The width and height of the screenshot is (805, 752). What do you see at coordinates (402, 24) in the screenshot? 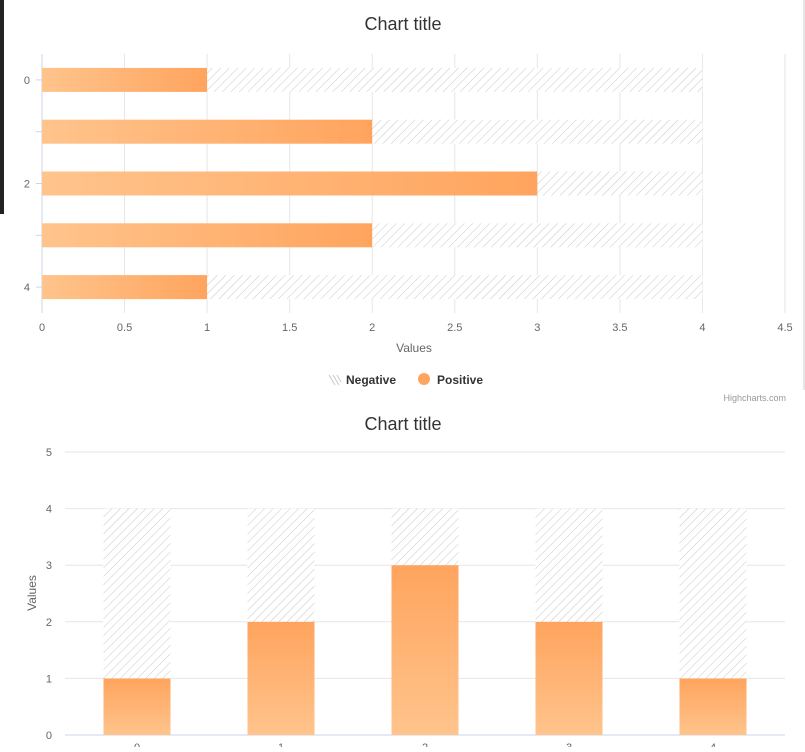
I see `chart1-title: Chart title` at bounding box center [402, 24].